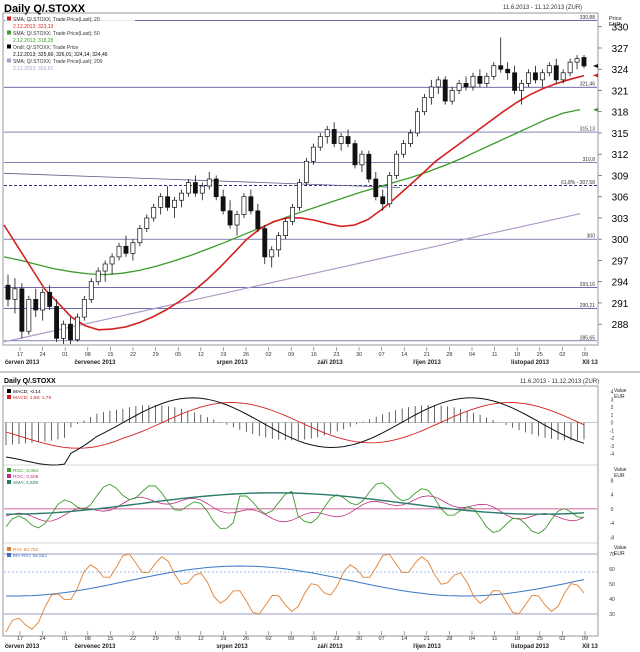 The height and width of the screenshot is (652, 640). What do you see at coordinates (156, 355) in the screenshot?
I see `x-axis-day-label: 29` at bounding box center [156, 355].